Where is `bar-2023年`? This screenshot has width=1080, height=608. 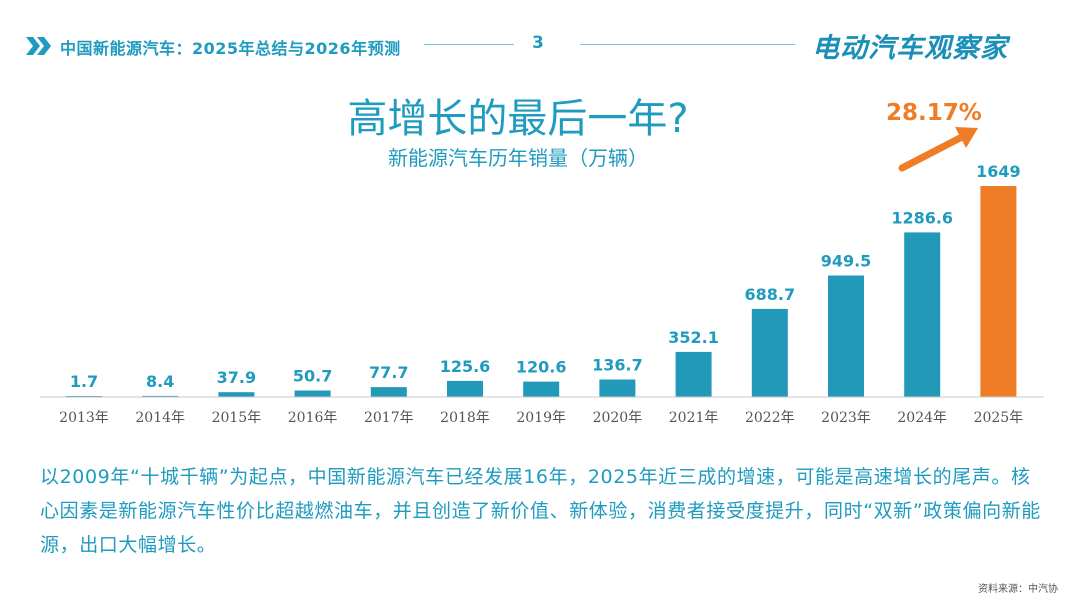 bar-2023年 is located at coordinates (846, 336).